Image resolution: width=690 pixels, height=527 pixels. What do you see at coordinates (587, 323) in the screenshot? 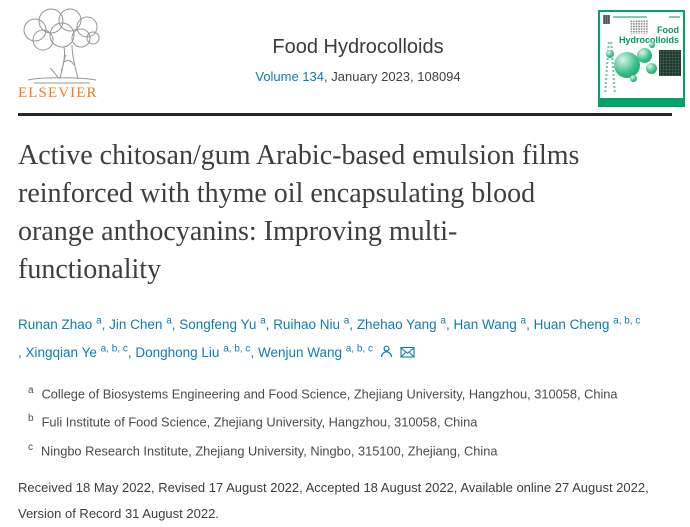
I see `author-link: Huan Cheng a, b, c` at bounding box center [587, 323].